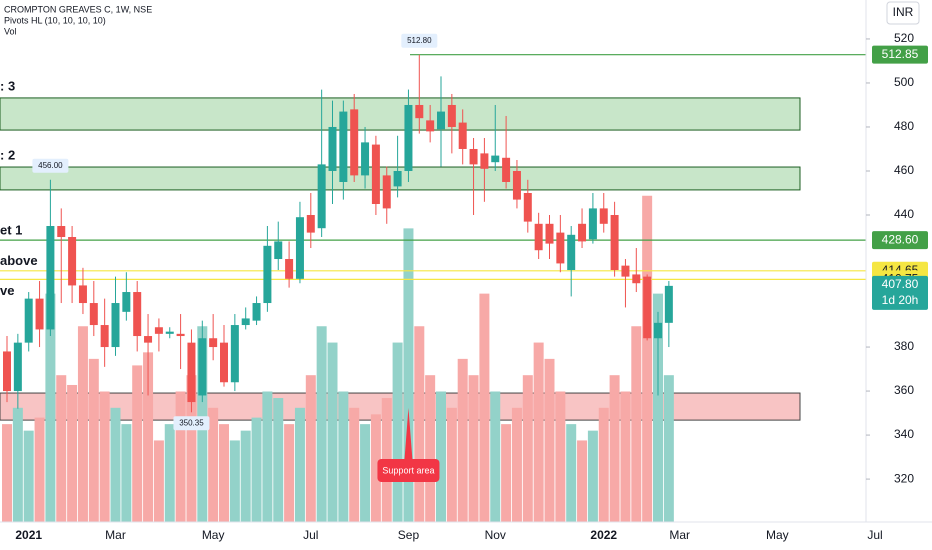  I want to click on price-tag-label: 428.60, so click(900, 239).